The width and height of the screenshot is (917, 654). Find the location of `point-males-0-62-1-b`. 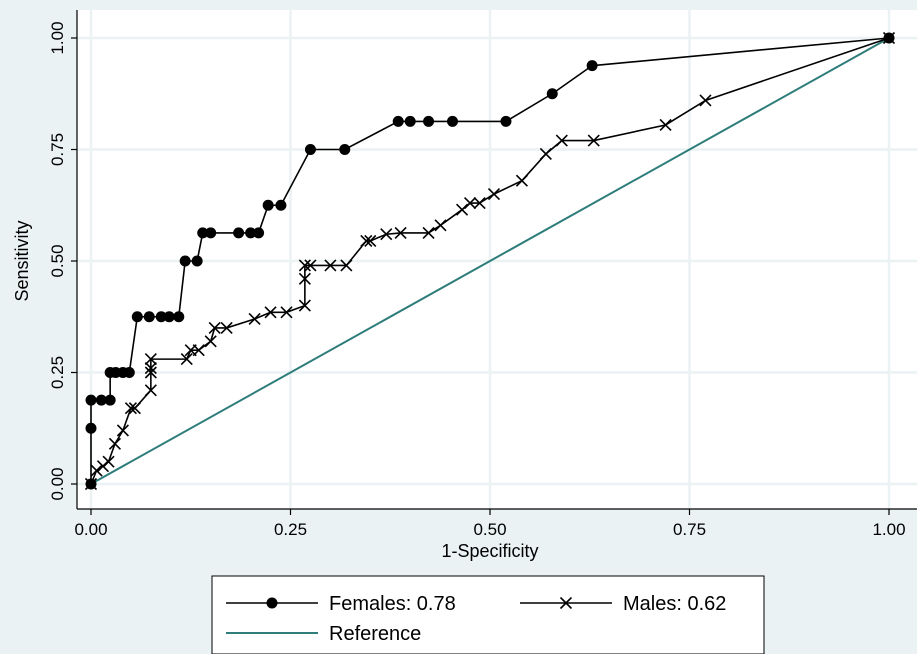

point-males-0-62-1-b is located at coordinates (96, 470).